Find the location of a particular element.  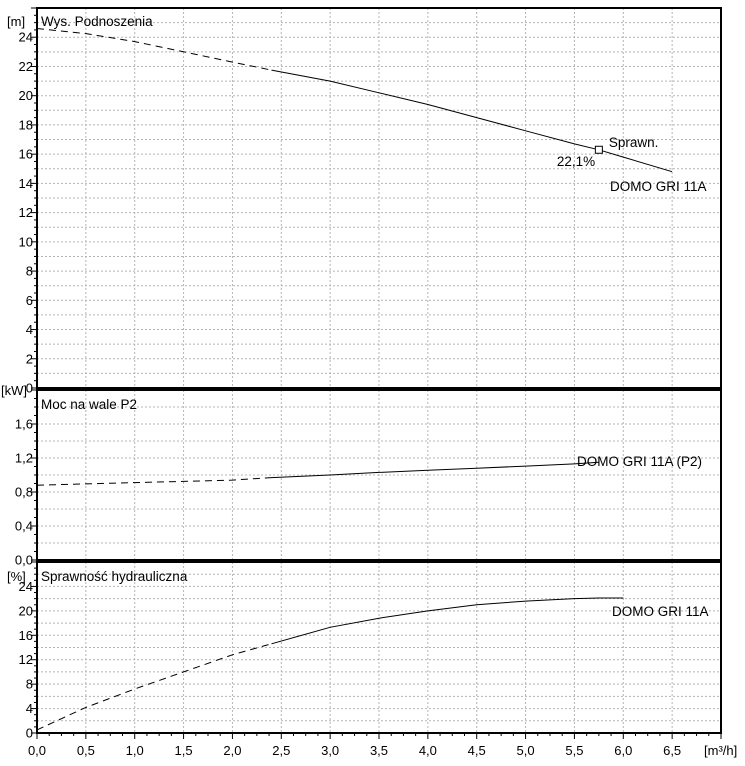

efficiency-point-label: Sprawn. is located at coordinates (634, 142).